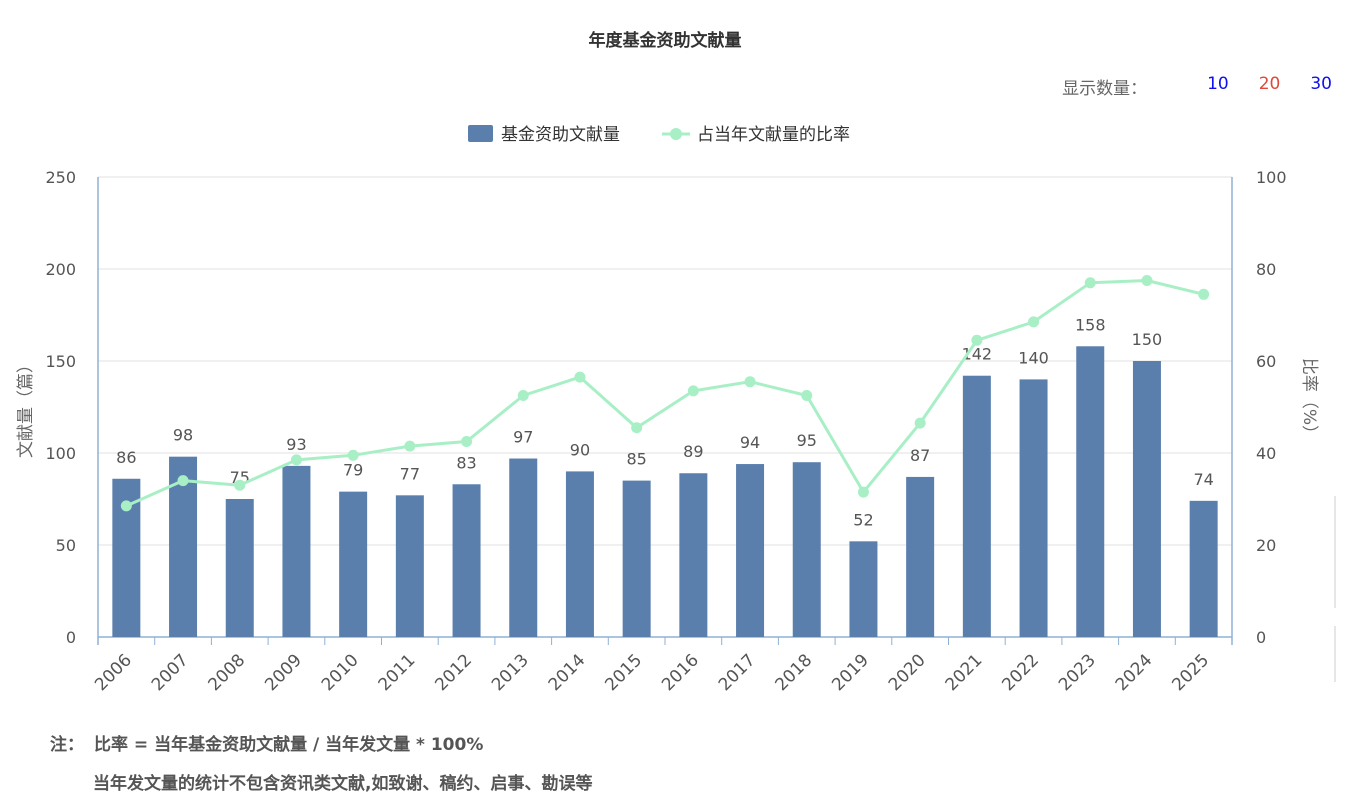  Describe the element at coordinates (680, 672) in the screenshot. I see `x-tick-label: 2016` at that location.